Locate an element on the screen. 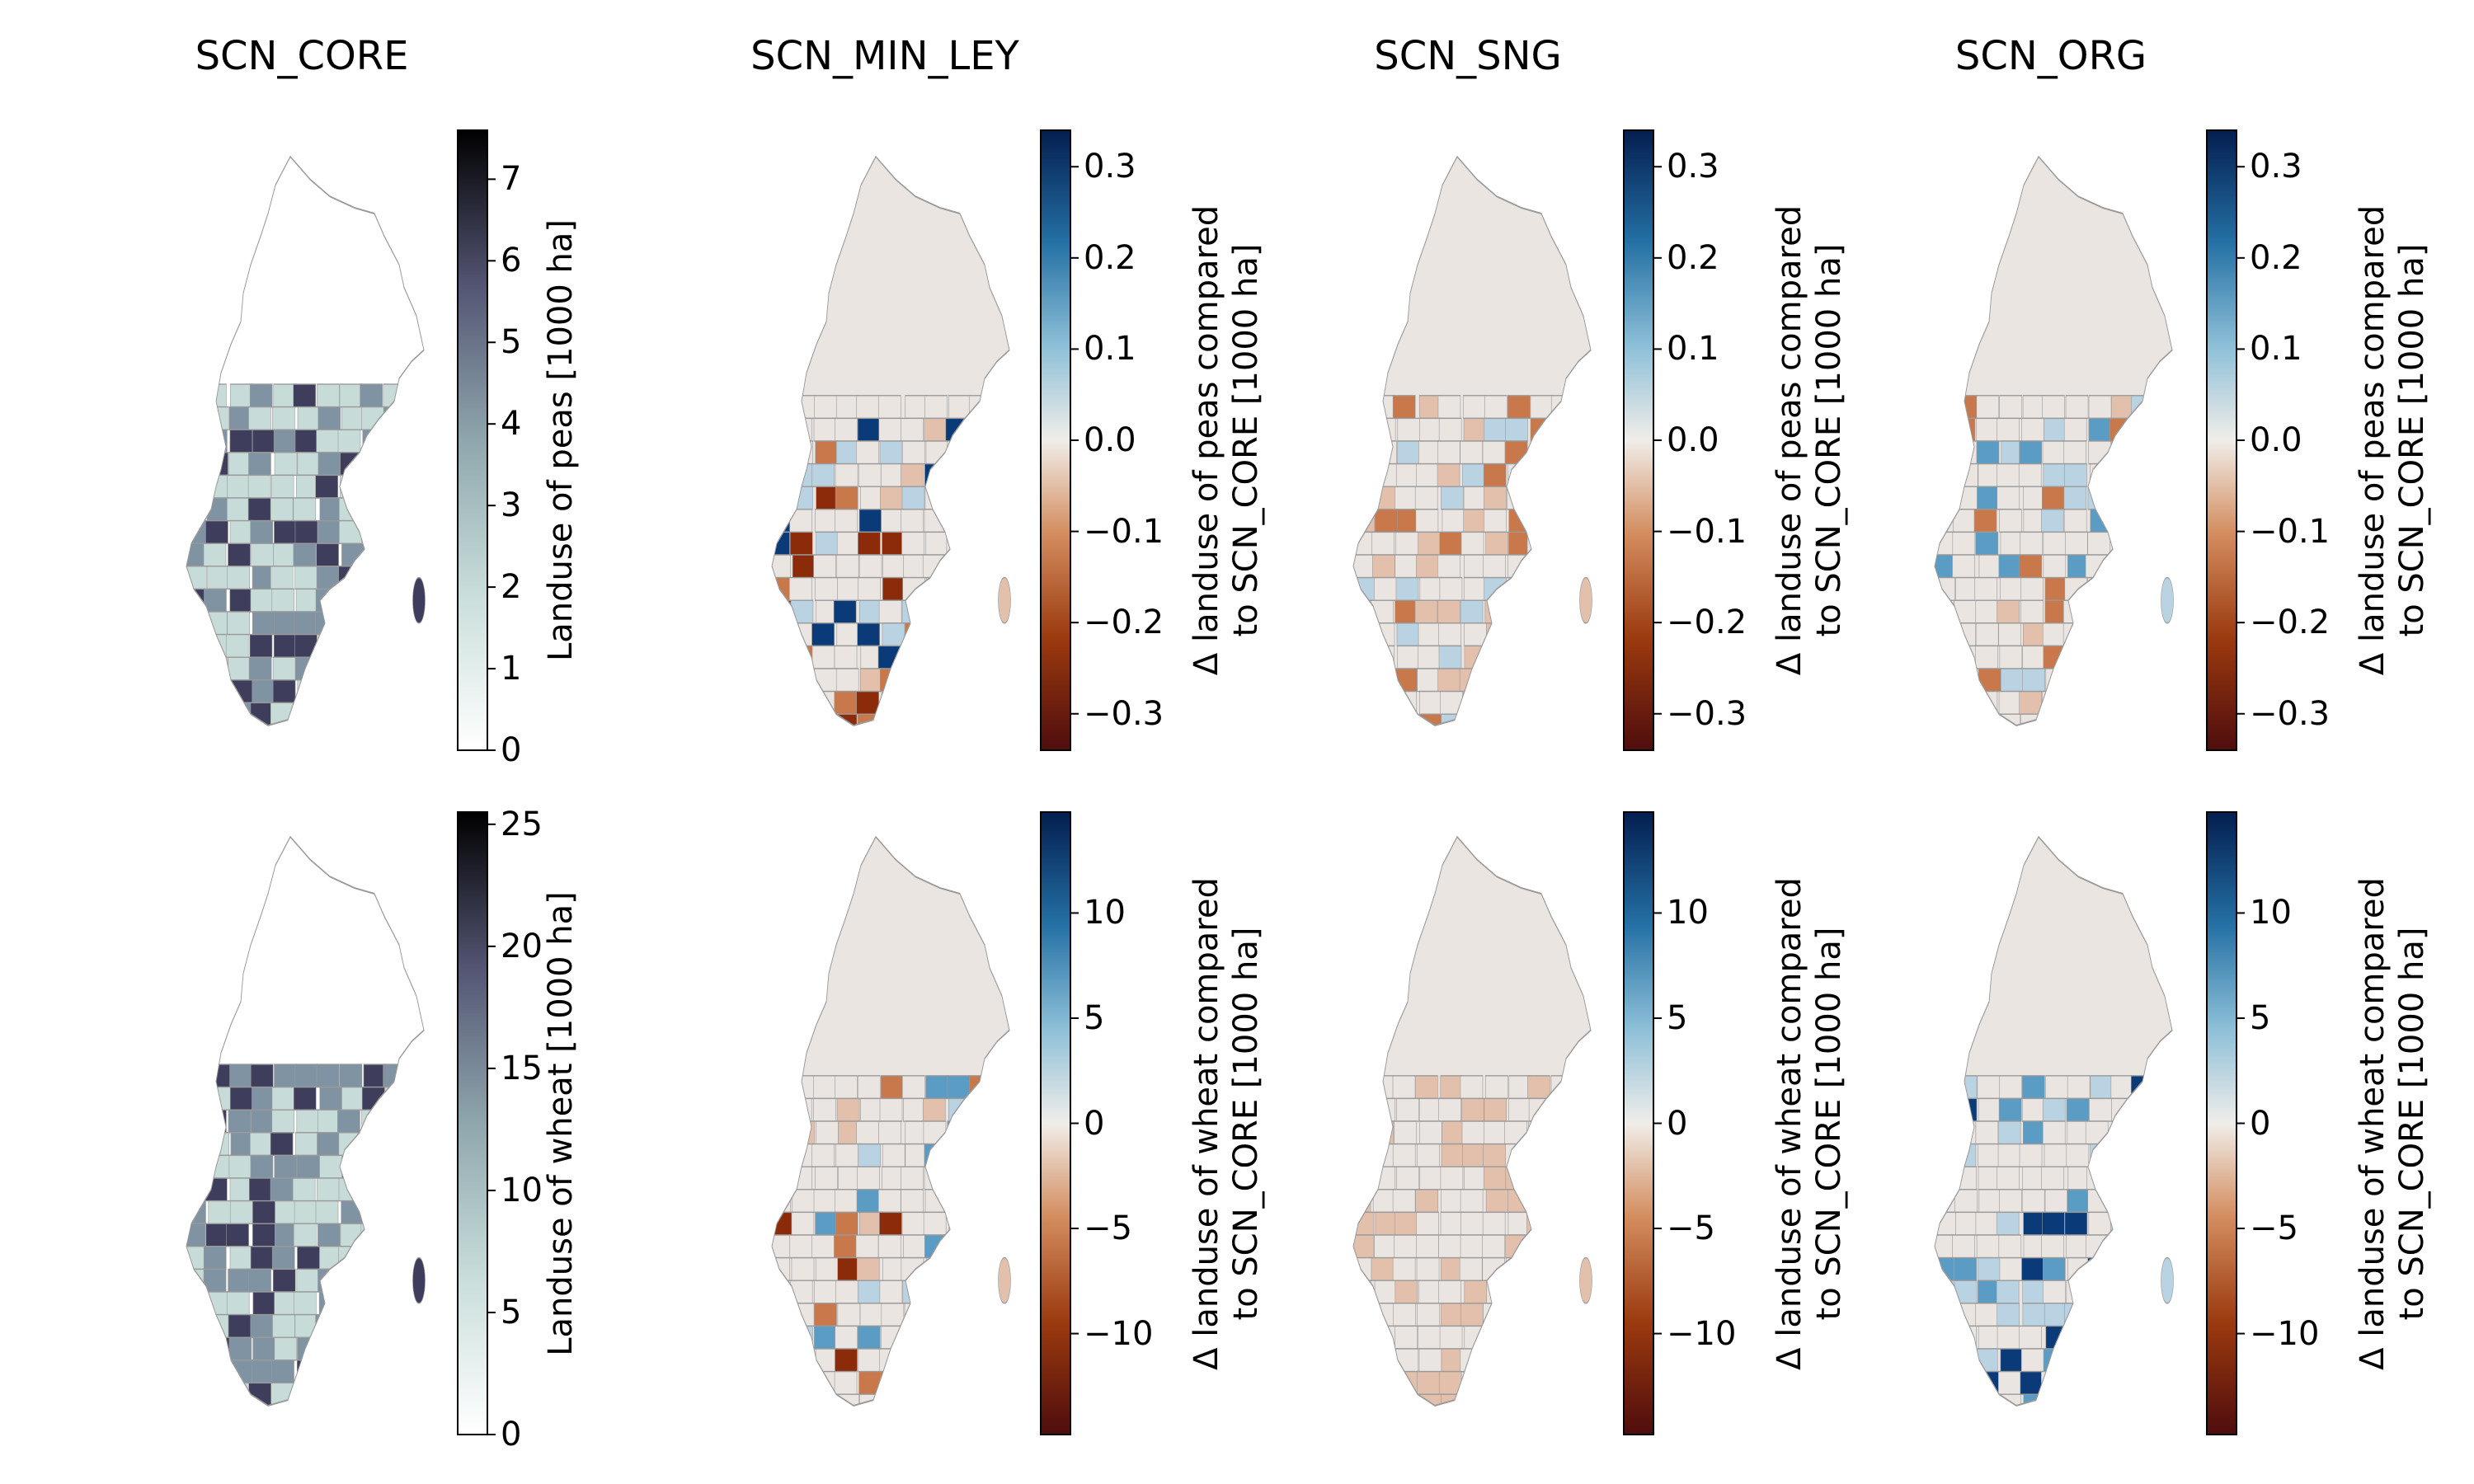 This screenshot has height=1484, width=2474. colorbar-tick-label: 0.3 is located at coordinates (1110, 167).